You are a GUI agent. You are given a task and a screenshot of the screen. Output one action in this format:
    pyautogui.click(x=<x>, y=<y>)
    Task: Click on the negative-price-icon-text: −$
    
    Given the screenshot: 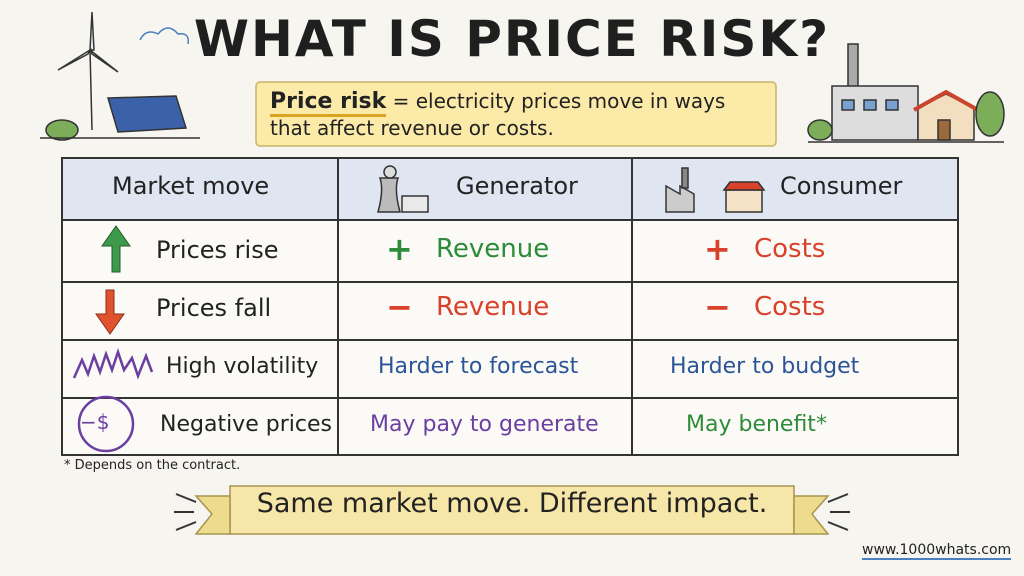 What is the action you would take?
    pyautogui.click(x=95, y=422)
    